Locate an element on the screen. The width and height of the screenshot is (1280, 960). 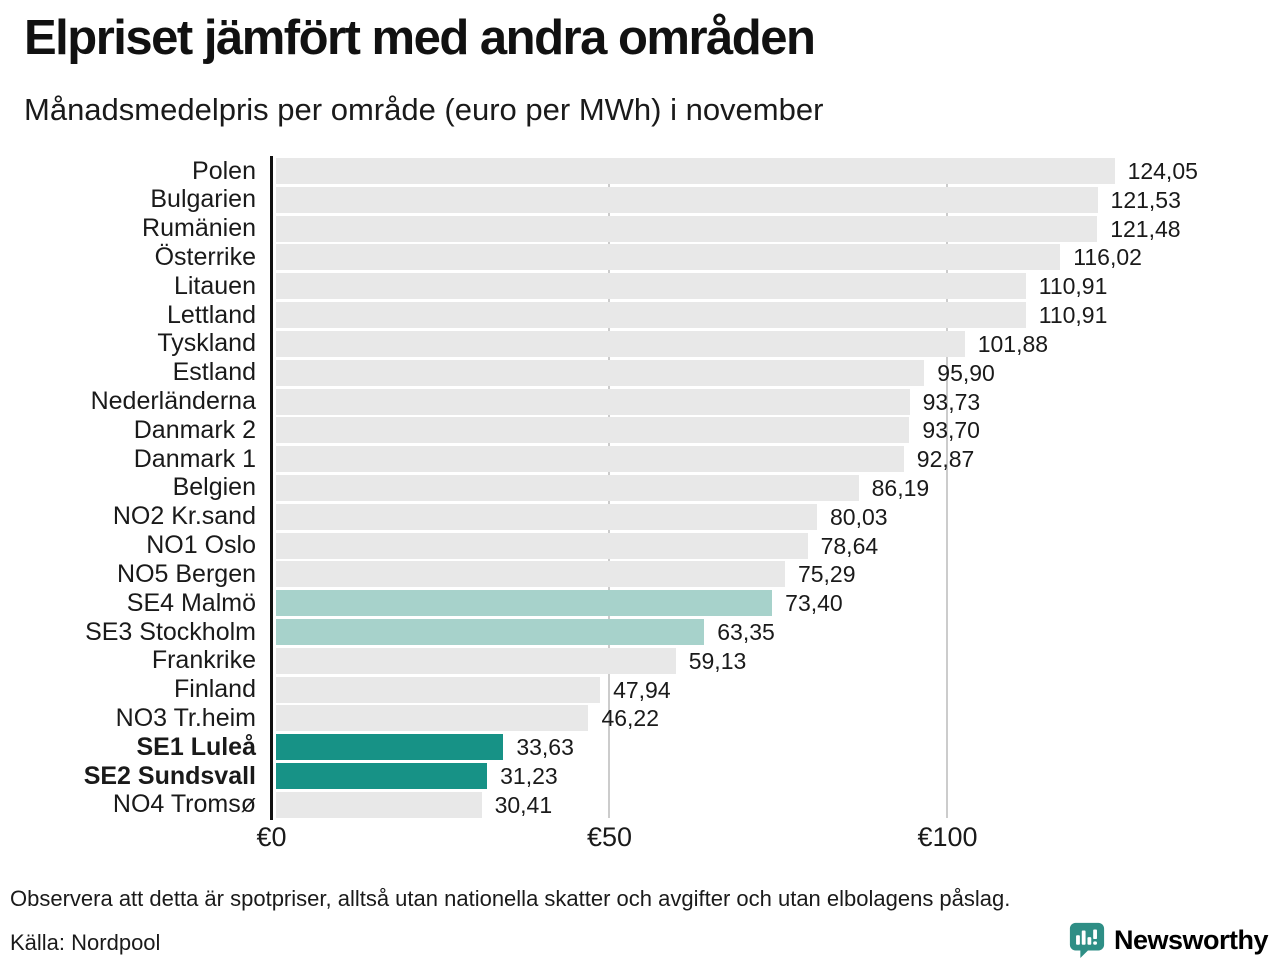
category-label: Frankrike is located at coordinates (203, 660).